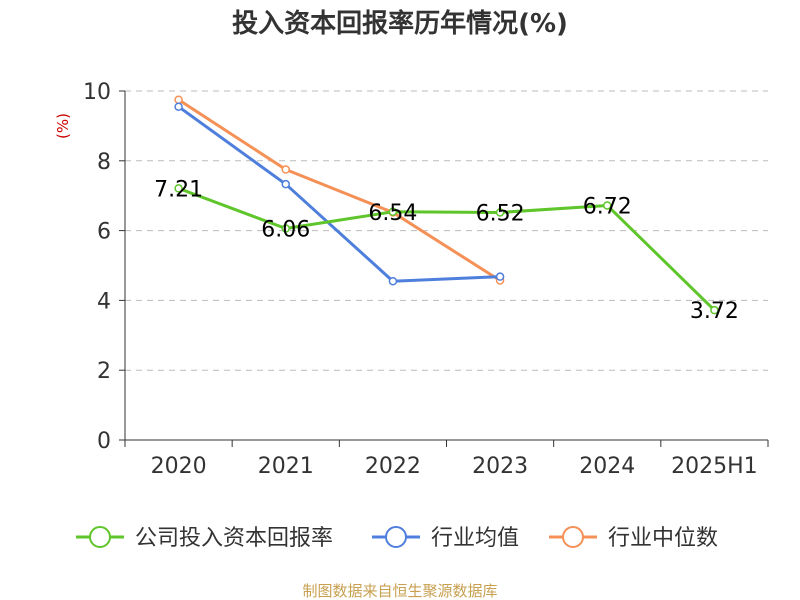 The width and height of the screenshot is (800, 600). I want to click on data-label: 6.54, so click(392, 213).